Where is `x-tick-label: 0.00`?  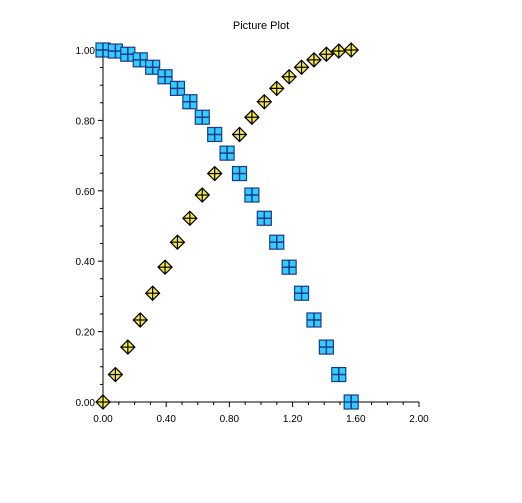 x-tick-label: 0.00 is located at coordinates (103, 419).